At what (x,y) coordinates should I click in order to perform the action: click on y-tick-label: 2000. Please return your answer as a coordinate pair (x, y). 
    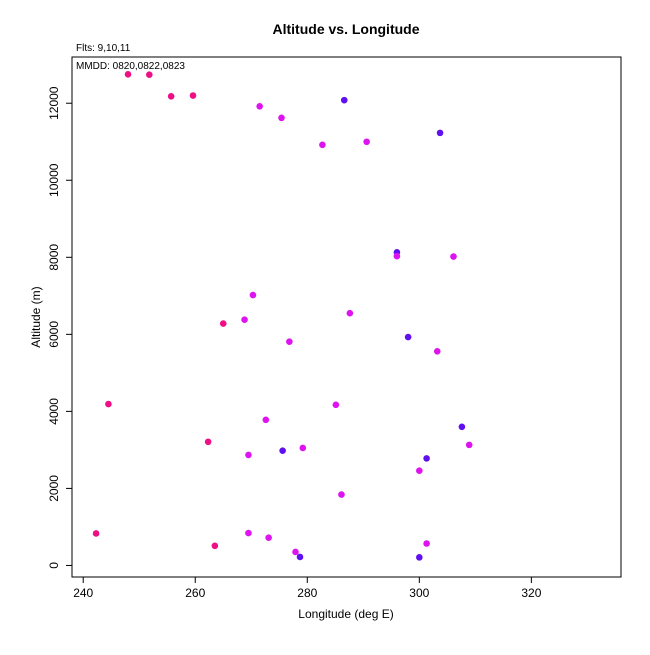
    Looking at the image, I should click on (54, 488).